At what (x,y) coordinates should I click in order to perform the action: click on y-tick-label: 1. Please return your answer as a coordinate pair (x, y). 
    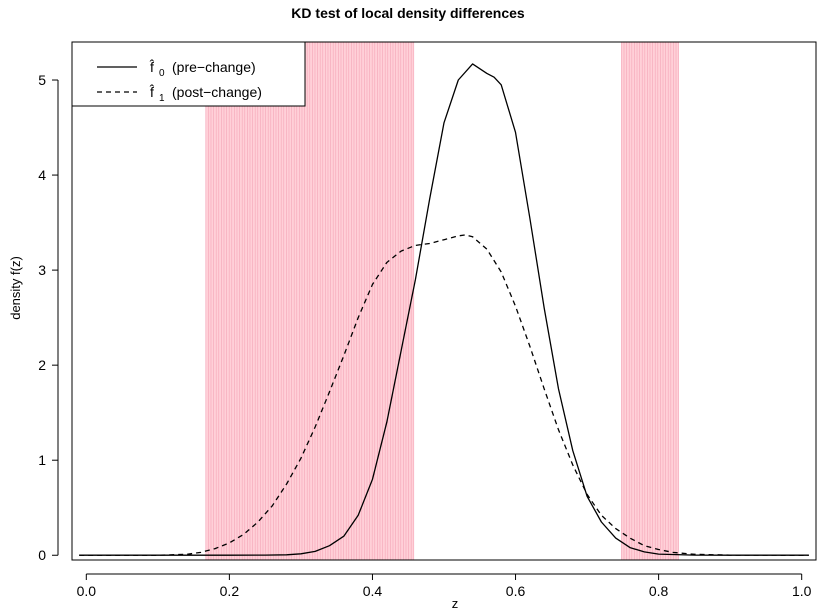
    Looking at the image, I should click on (42, 460).